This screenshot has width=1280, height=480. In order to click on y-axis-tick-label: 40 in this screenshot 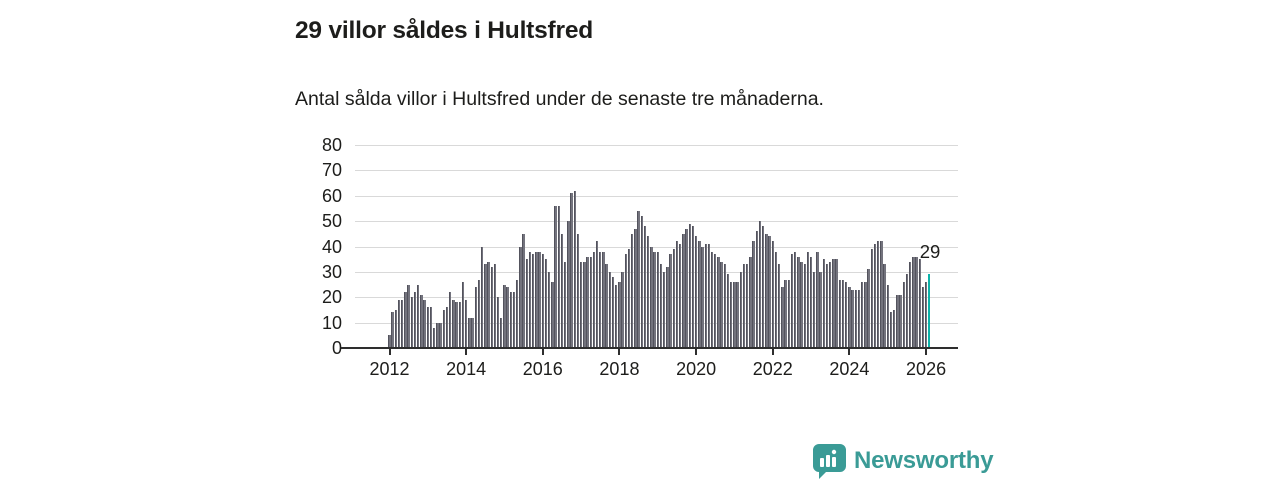, I will do `click(331, 246)`.